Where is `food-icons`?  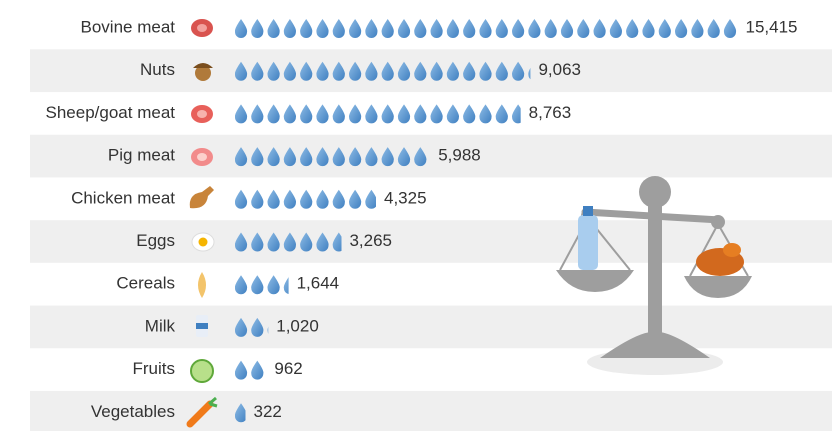 food-icons is located at coordinates (202, 223).